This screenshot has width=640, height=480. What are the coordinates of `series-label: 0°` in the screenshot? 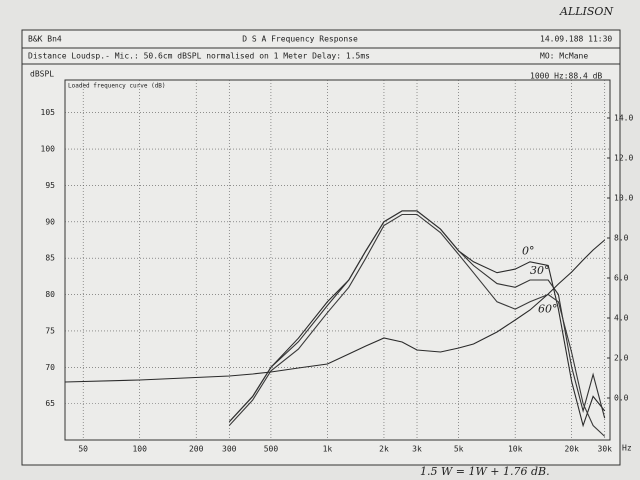 It's located at (528, 250).